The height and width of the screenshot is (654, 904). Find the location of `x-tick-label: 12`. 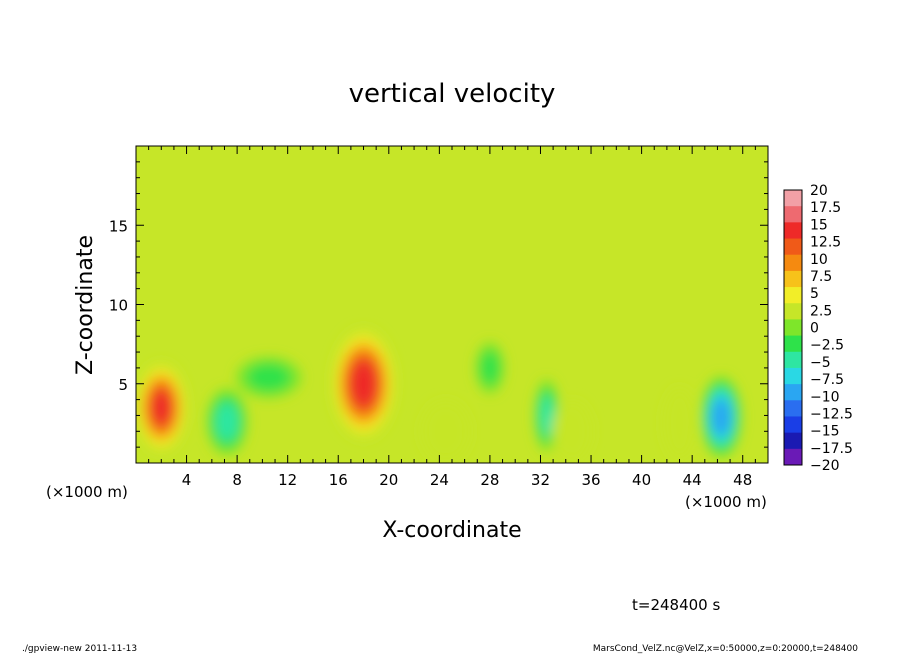

x-tick-label: 12 is located at coordinates (287, 480).